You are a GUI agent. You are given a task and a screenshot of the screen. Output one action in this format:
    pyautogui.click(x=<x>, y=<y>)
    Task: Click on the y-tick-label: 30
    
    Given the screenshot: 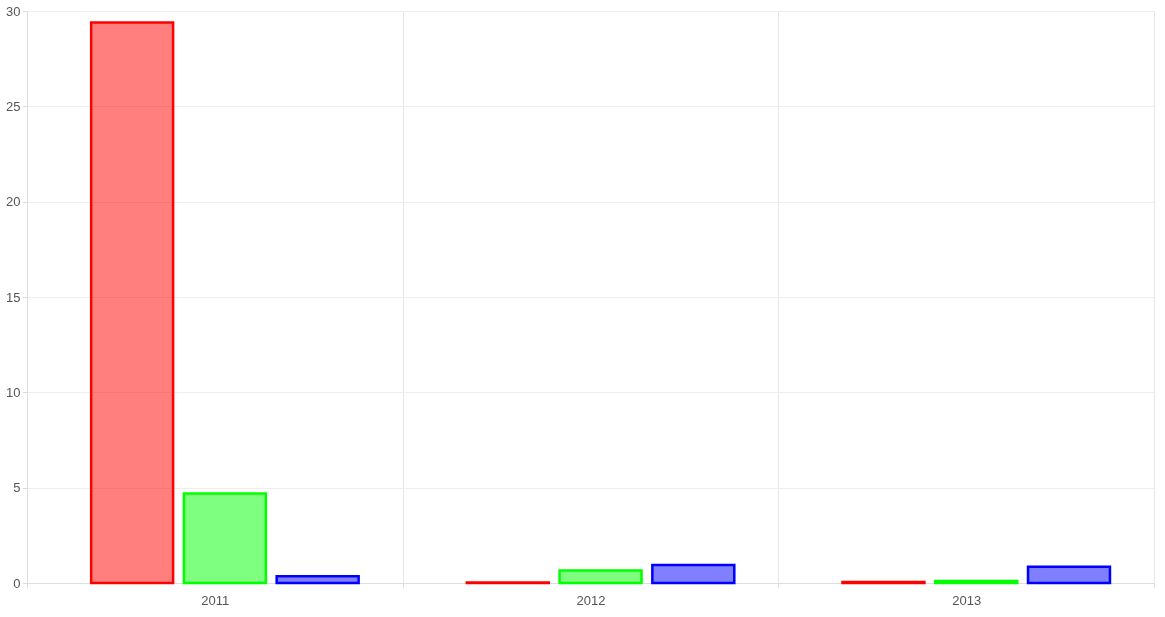 What is the action you would take?
    pyautogui.click(x=13, y=11)
    